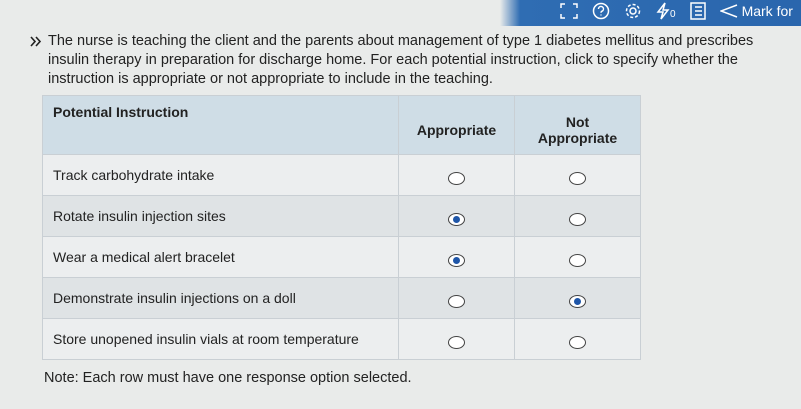 The image size is (801, 409). What do you see at coordinates (577, 125) in the screenshot?
I see `header-not-appropriate: Not Appropriate` at bounding box center [577, 125].